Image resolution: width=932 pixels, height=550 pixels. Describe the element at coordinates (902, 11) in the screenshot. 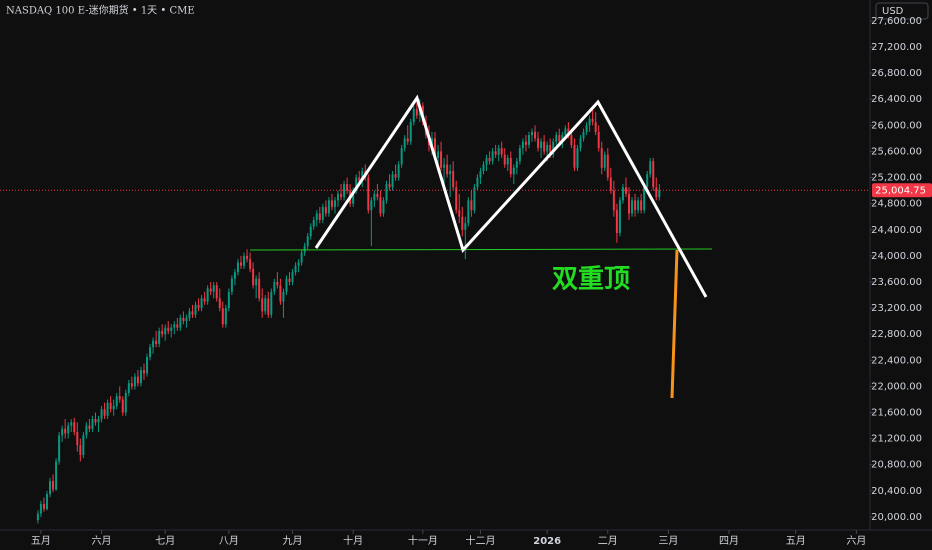

I see `currency-box` at that location.